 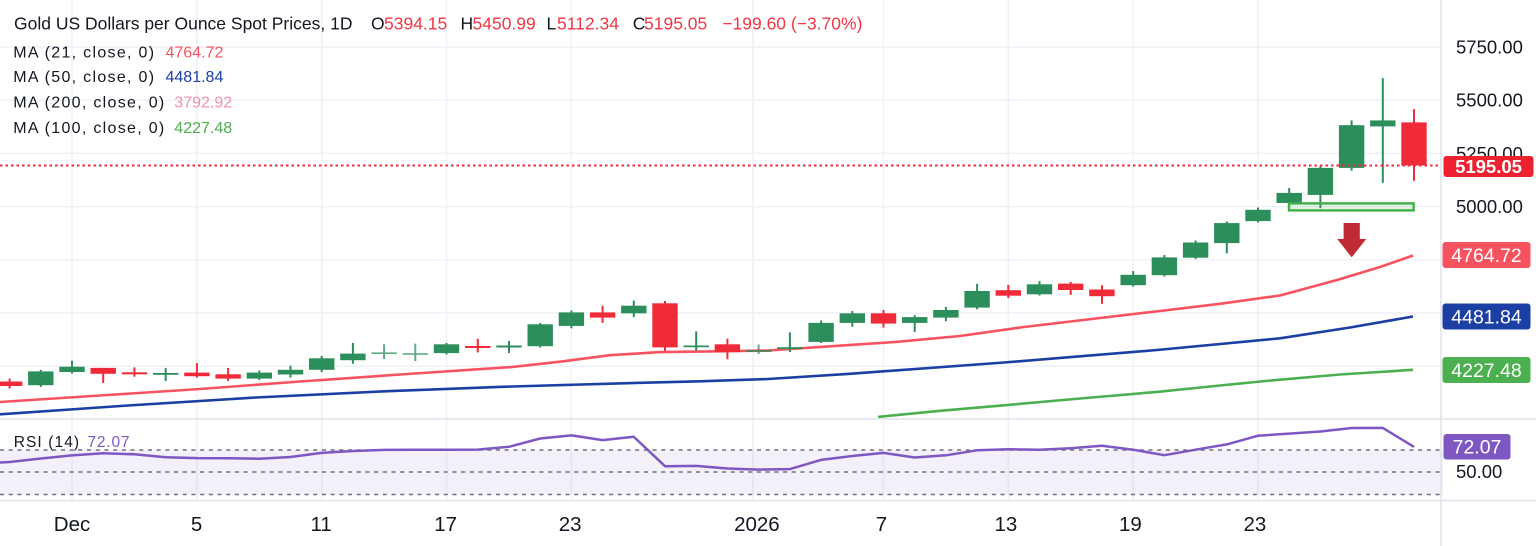 What do you see at coordinates (196, 524) in the screenshot?
I see `svg-text: 5` at bounding box center [196, 524].